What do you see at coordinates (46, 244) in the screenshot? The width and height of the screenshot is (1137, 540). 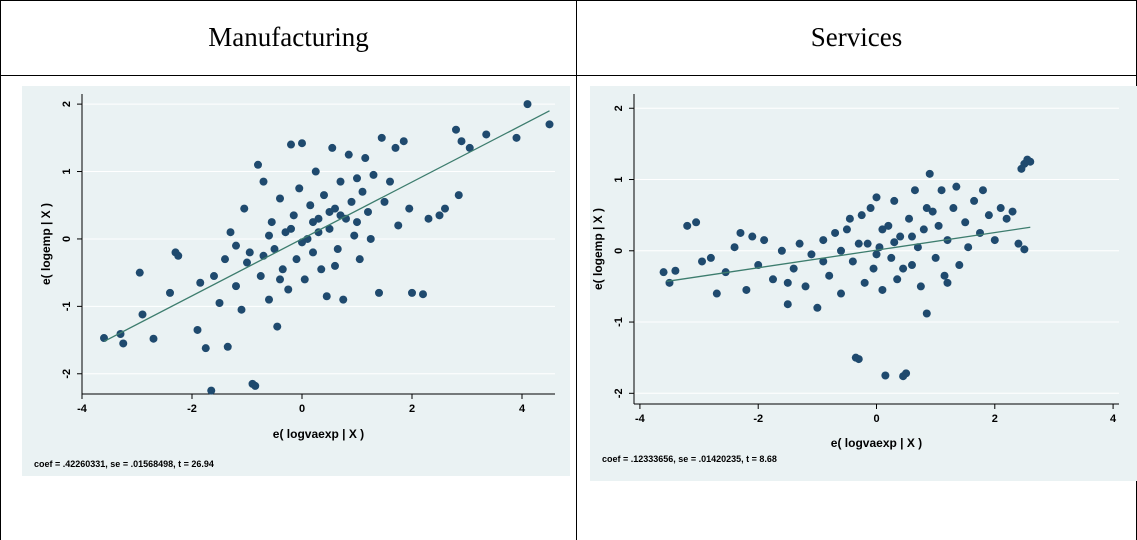 I see `y-axis-title: e( logemp | X )` at bounding box center [46, 244].